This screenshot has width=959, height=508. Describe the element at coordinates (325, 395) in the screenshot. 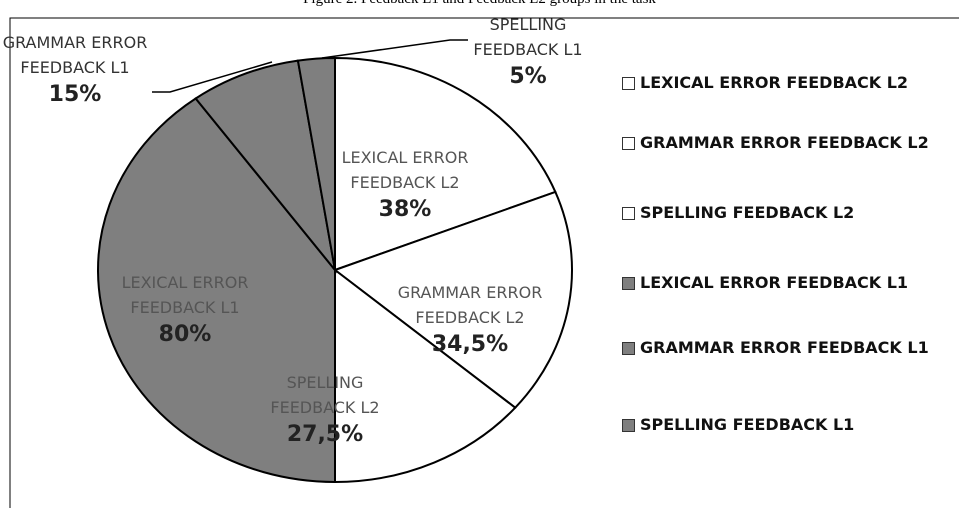

I see `slice-name: SPELLING FEEDBACK L2` at that location.